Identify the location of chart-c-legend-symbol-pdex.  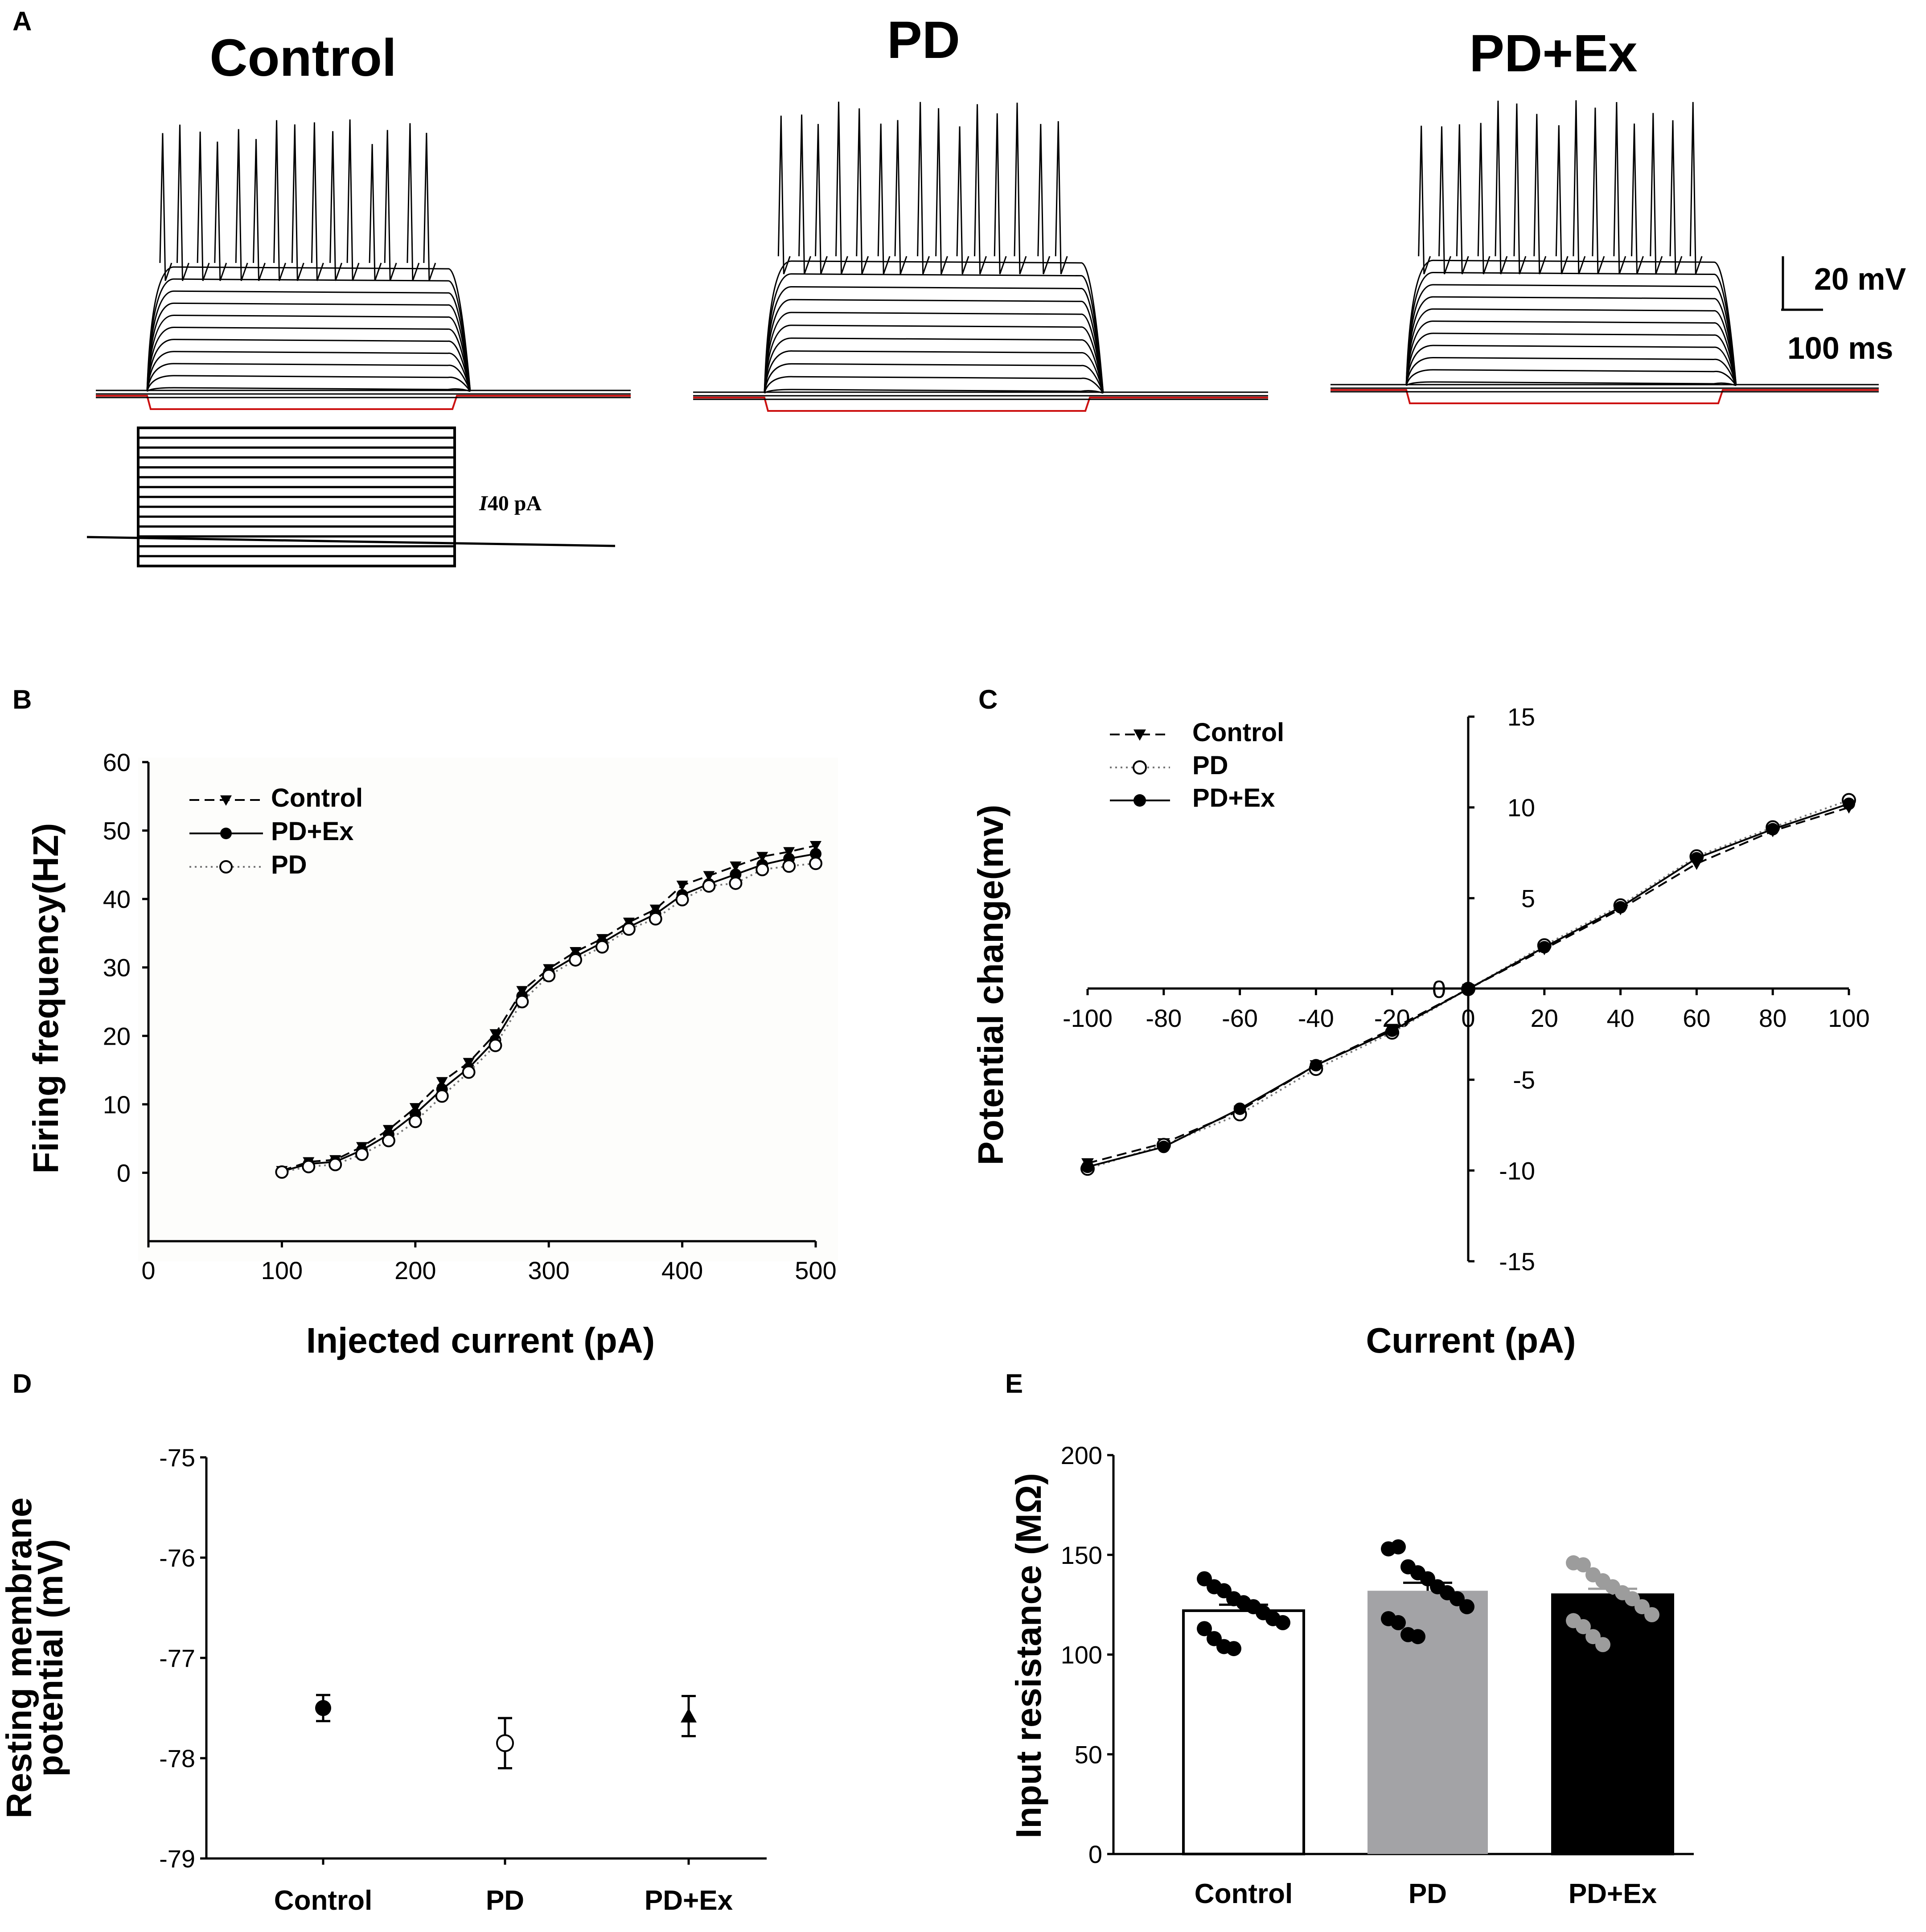
(1140, 801).